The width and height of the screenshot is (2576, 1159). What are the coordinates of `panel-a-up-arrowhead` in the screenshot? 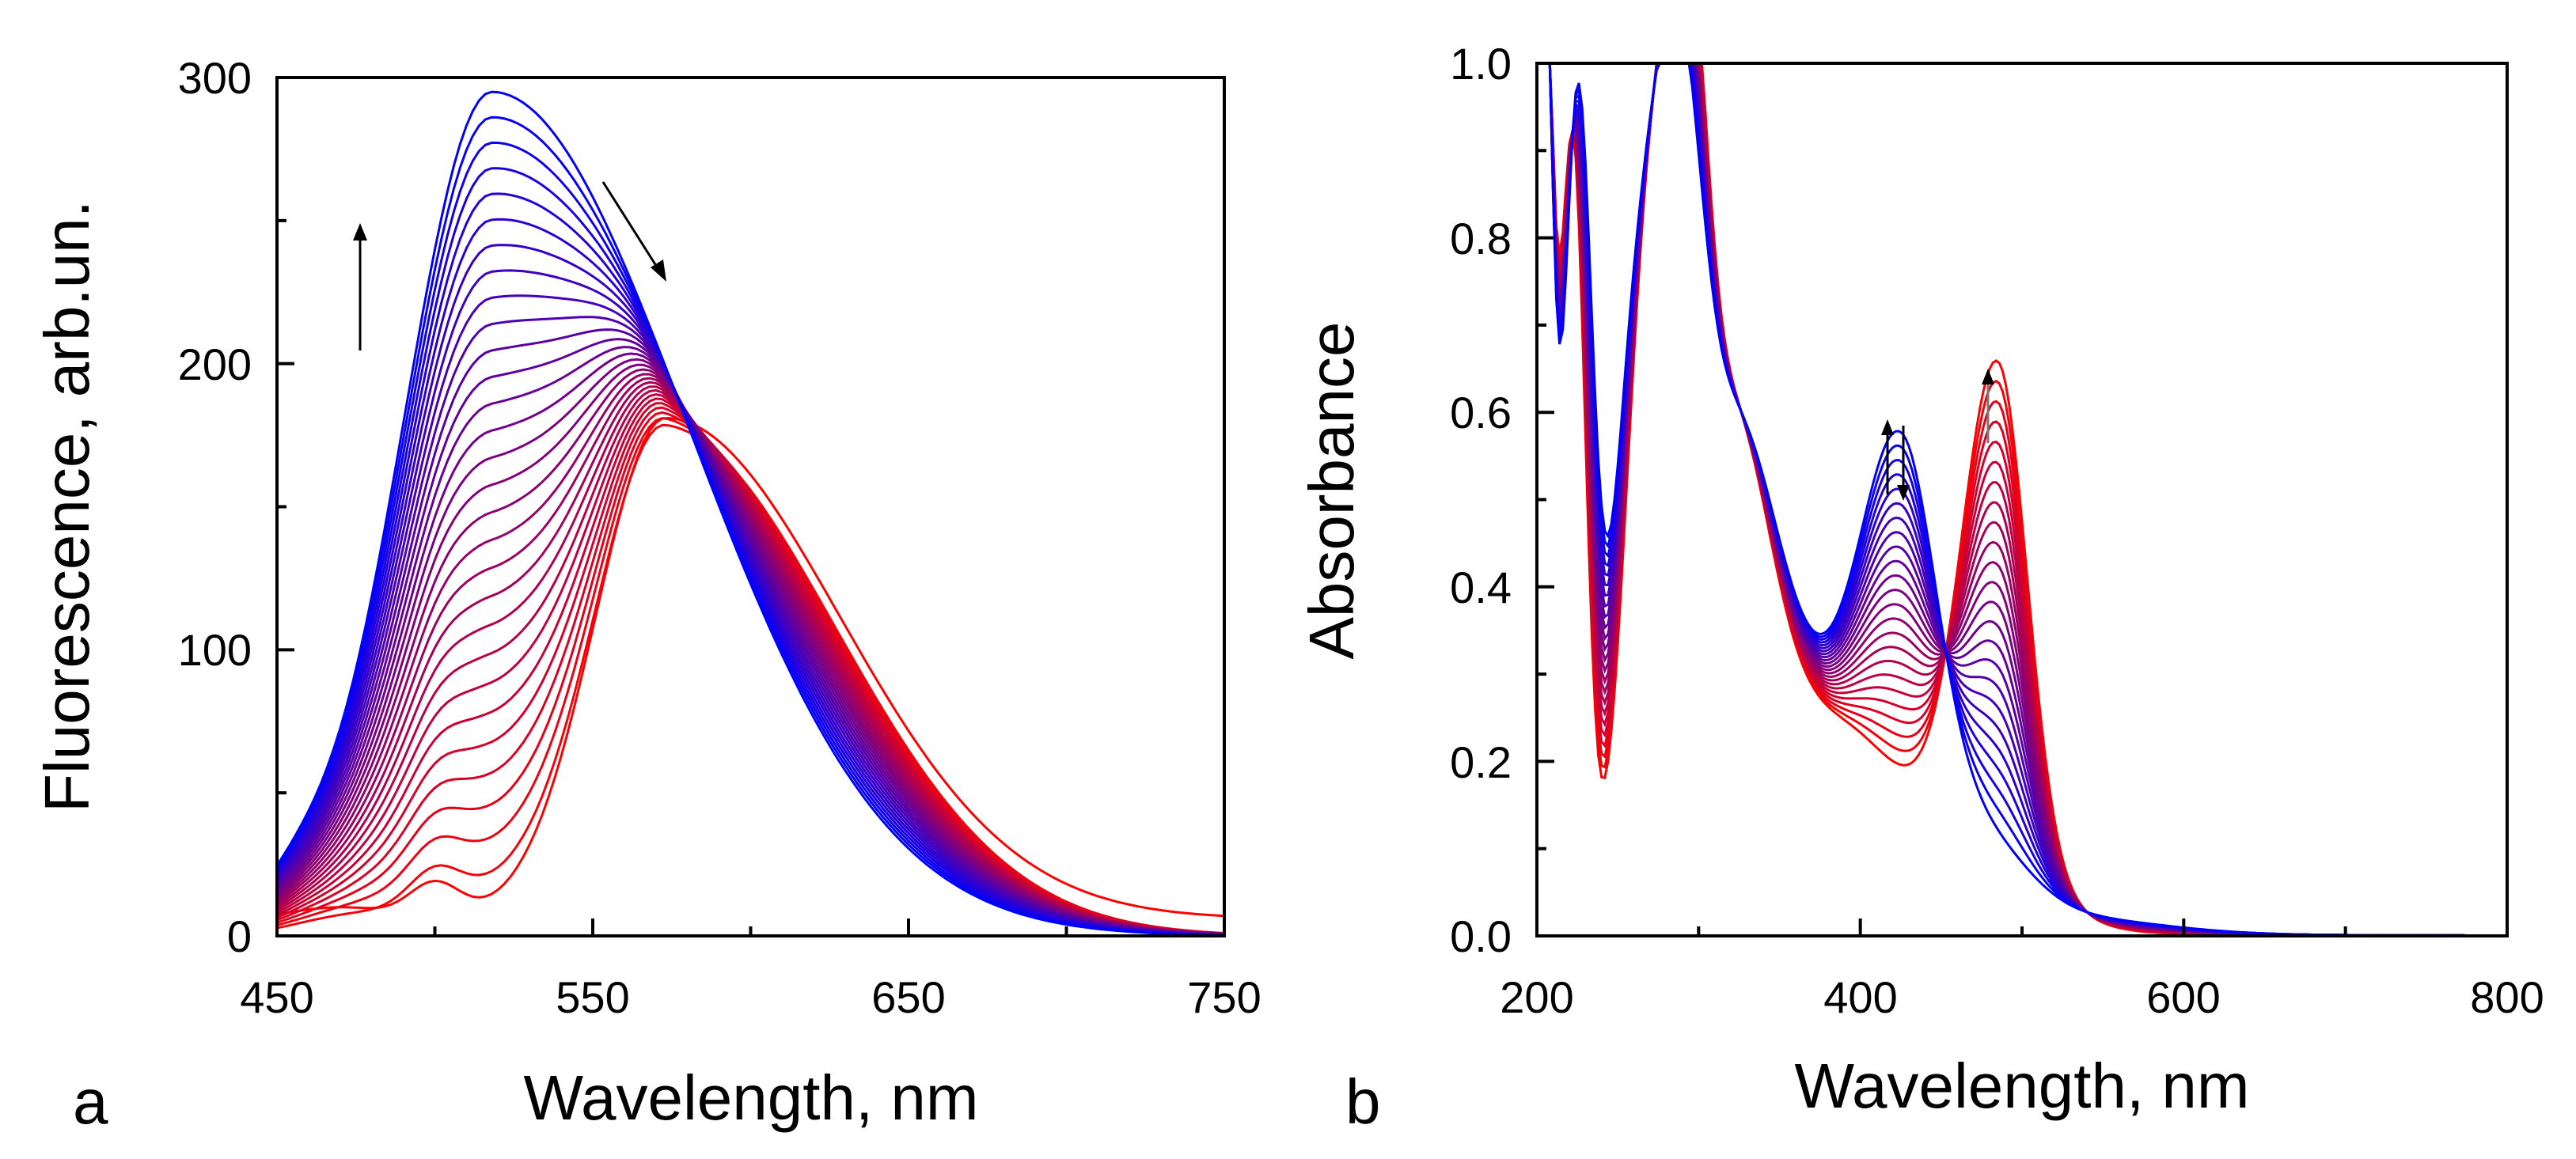 It's located at (360, 232).